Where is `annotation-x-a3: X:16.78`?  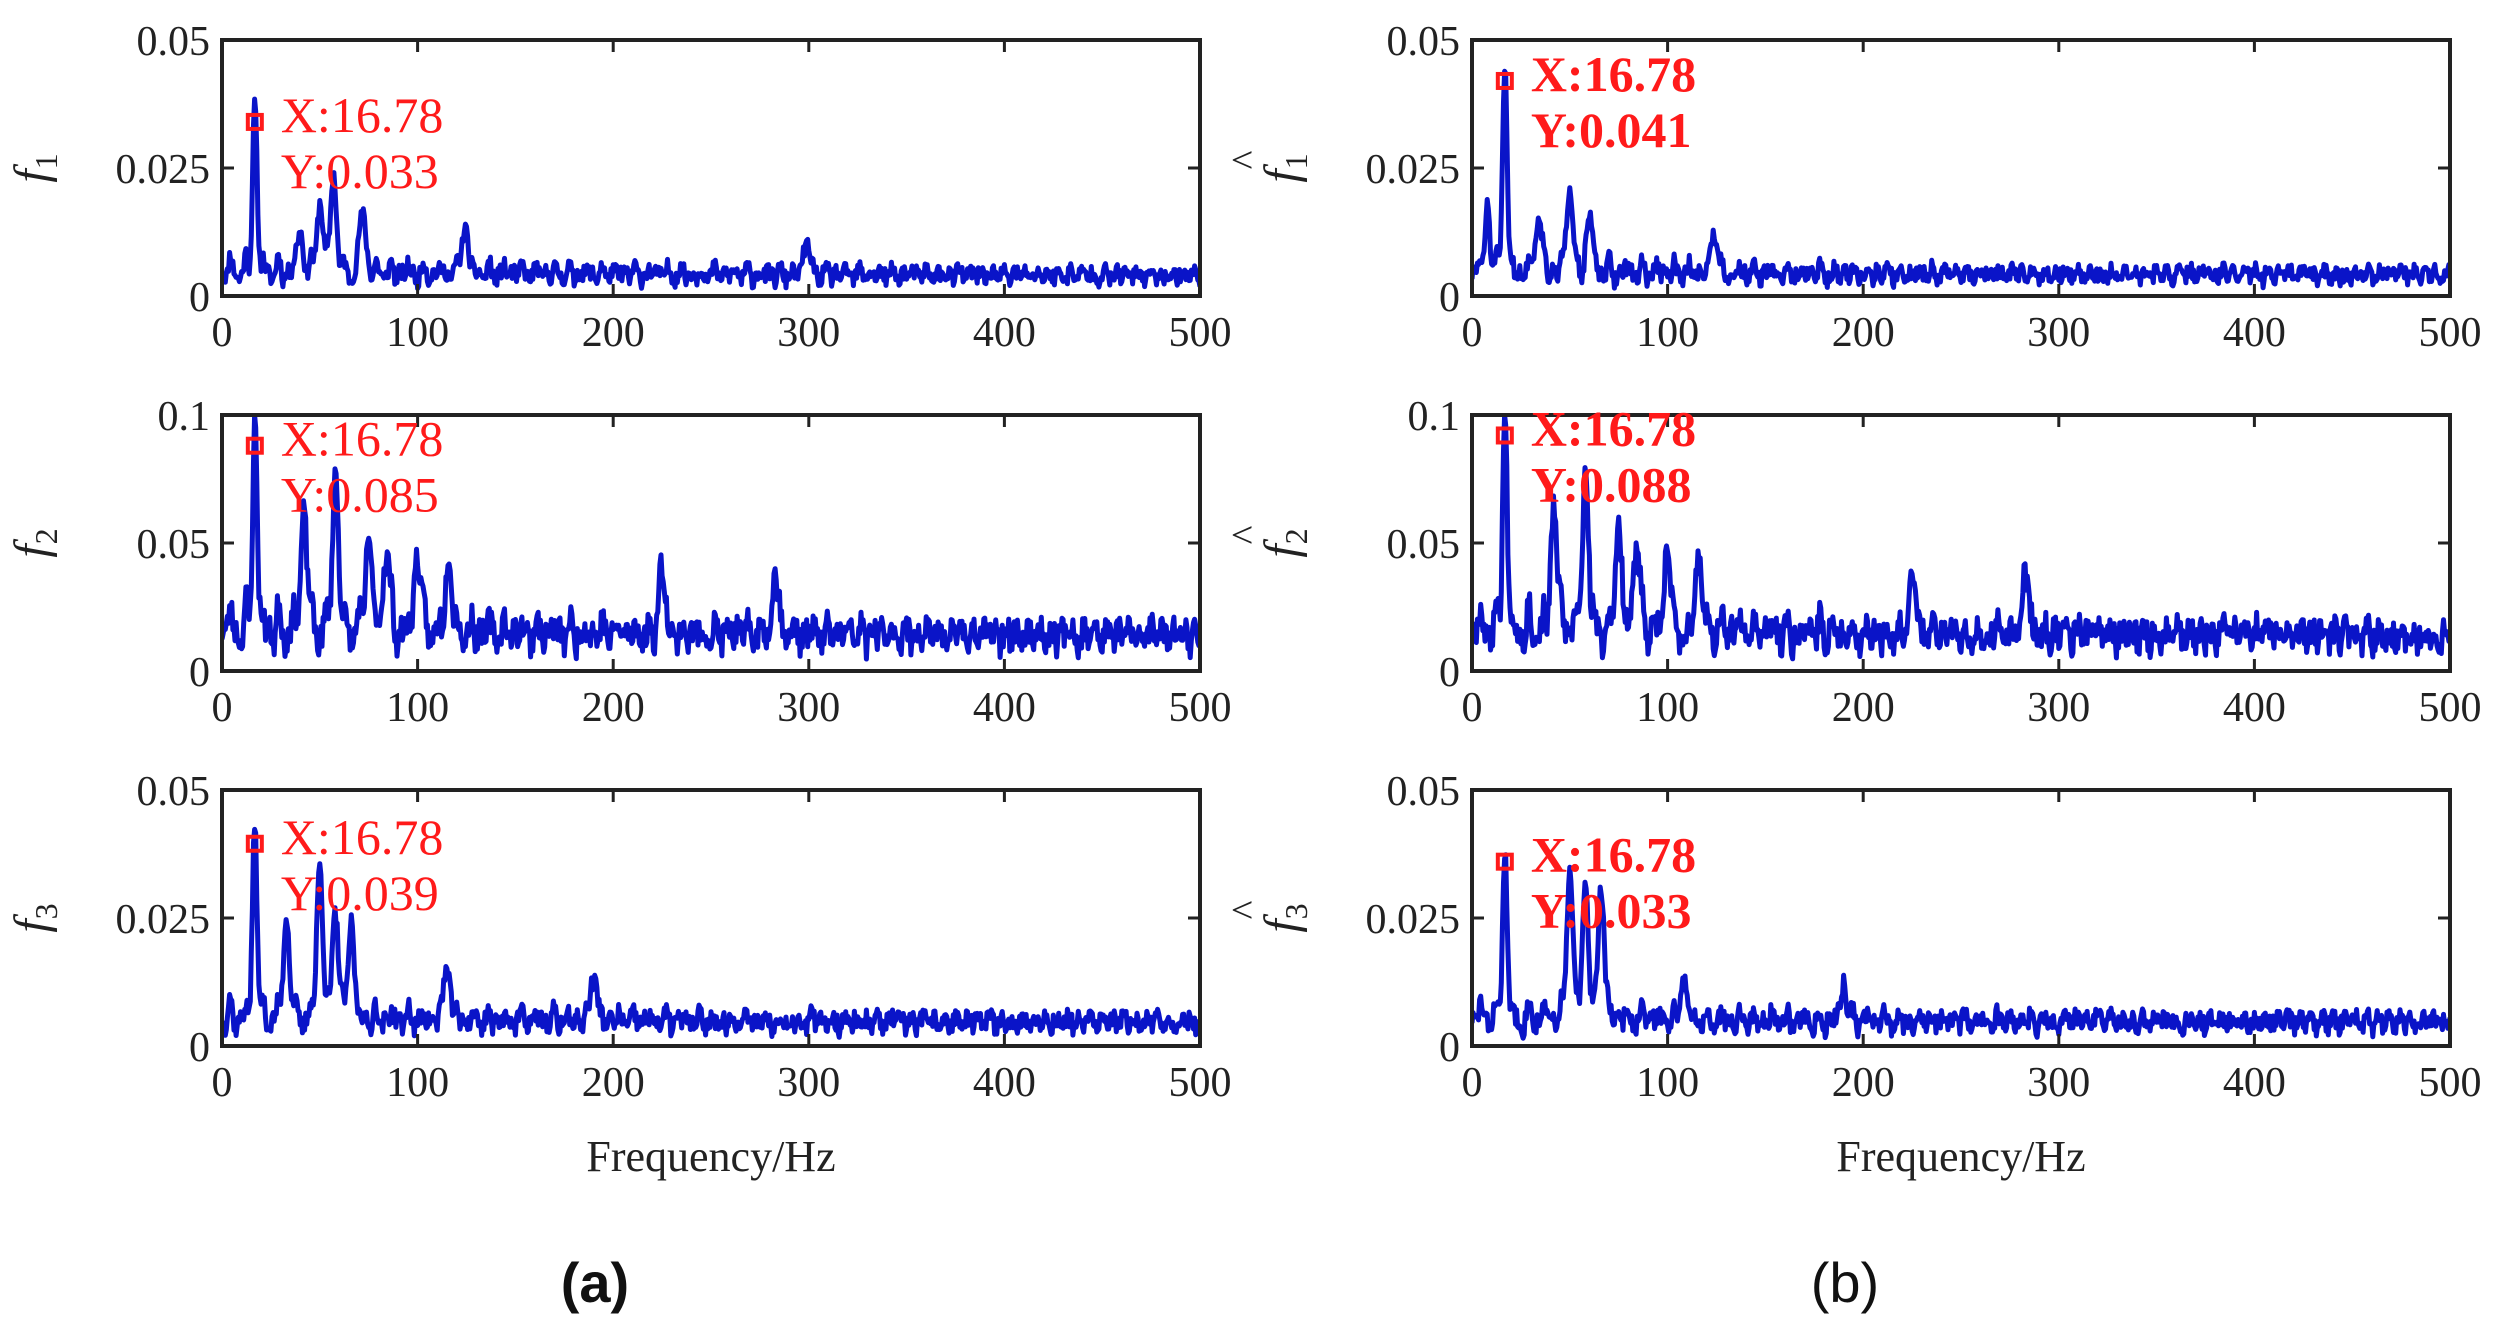
annotation-x-a3: X:16.78 is located at coordinates (362, 837).